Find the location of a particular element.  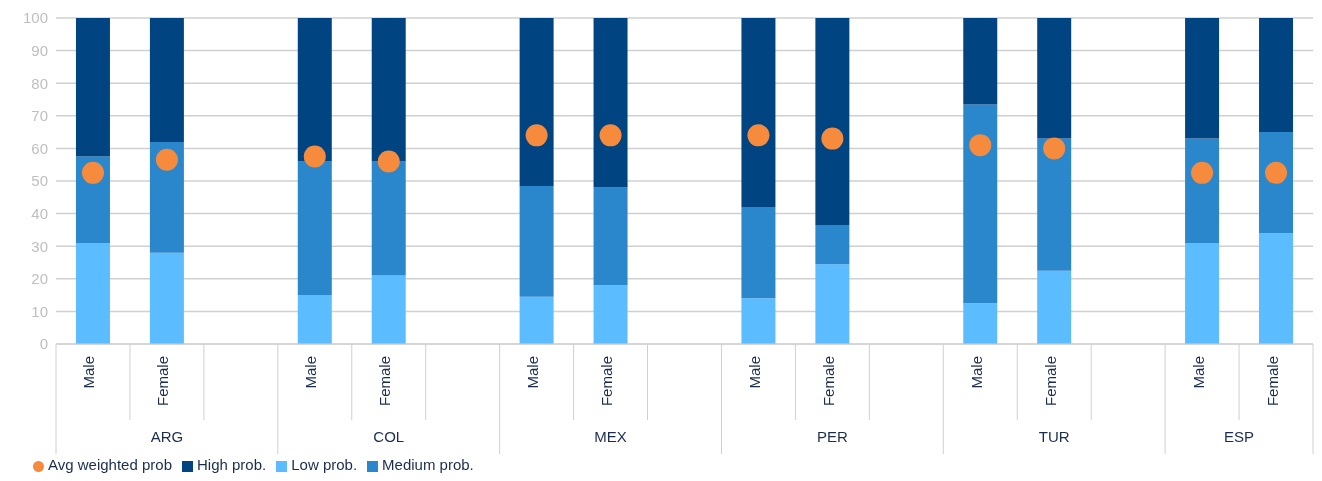

text: COL is located at coordinates (389, 436).